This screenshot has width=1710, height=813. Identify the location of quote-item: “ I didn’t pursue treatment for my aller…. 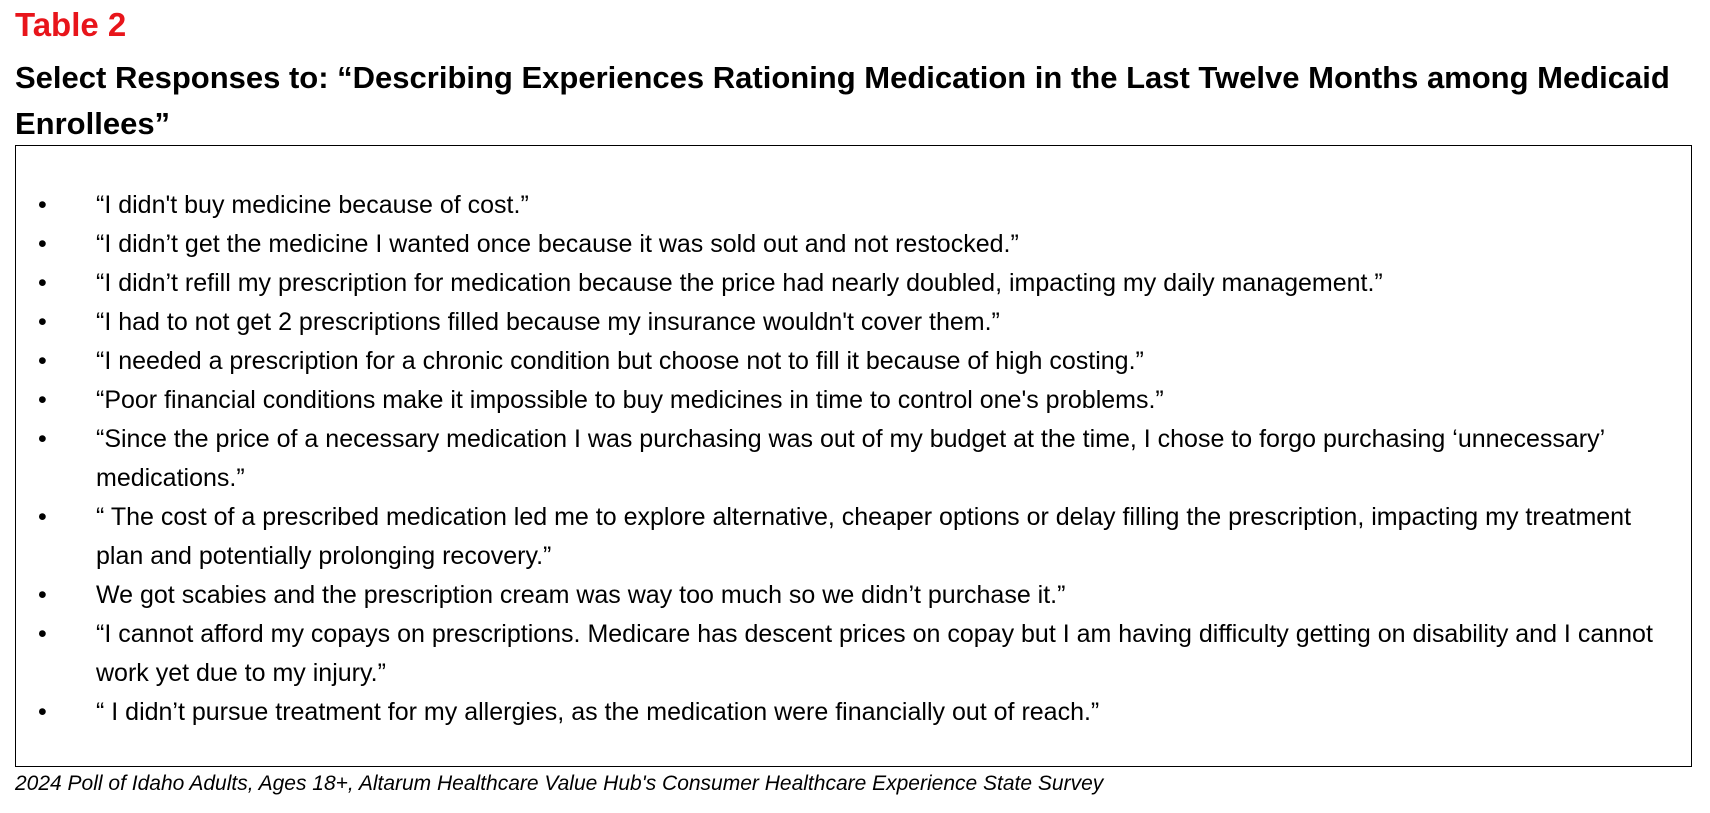
(843, 712).